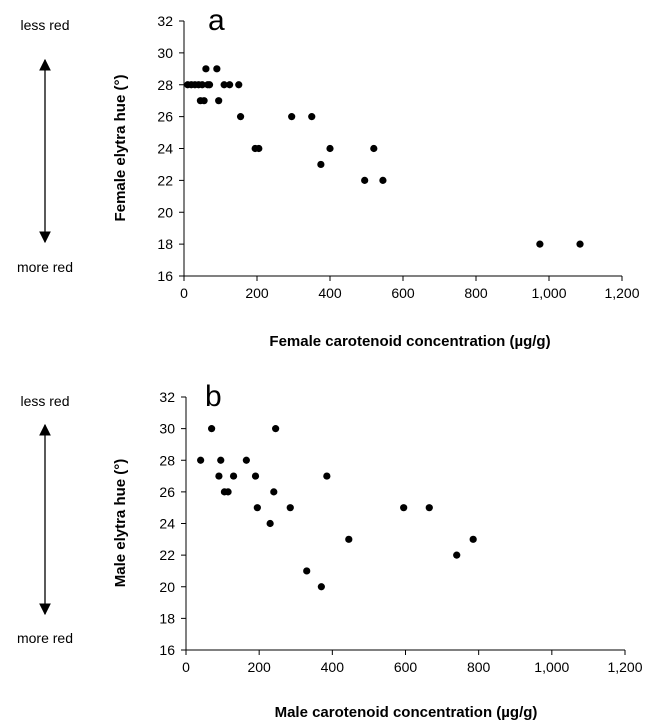 The width and height of the screenshot is (660, 722). Describe the element at coordinates (548, 293) in the screenshot. I see `x-tick-label-a: 1,000` at that location.